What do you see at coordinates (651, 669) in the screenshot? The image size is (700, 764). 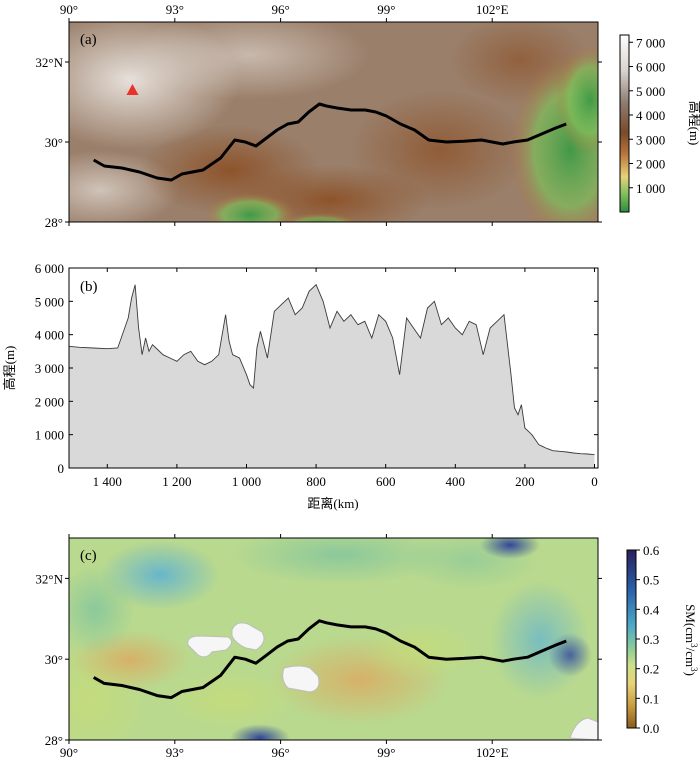 I see `colorbar-tick-label: 0.2` at bounding box center [651, 669].